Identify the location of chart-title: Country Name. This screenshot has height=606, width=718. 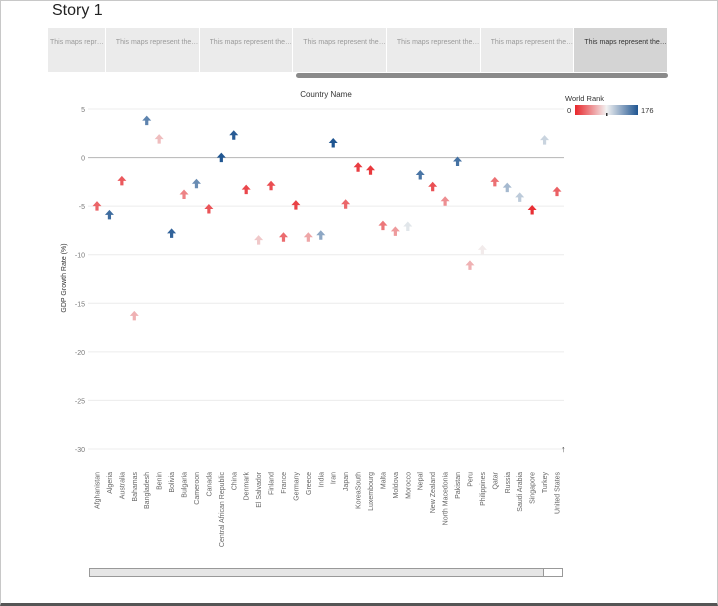
(326, 94).